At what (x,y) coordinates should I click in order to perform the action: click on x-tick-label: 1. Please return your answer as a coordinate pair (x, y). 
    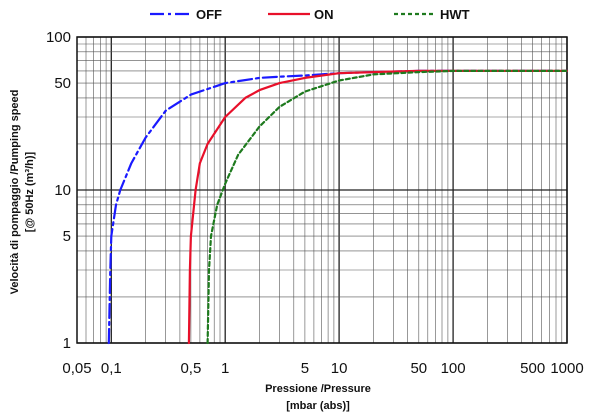
    Looking at the image, I should click on (225, 368).